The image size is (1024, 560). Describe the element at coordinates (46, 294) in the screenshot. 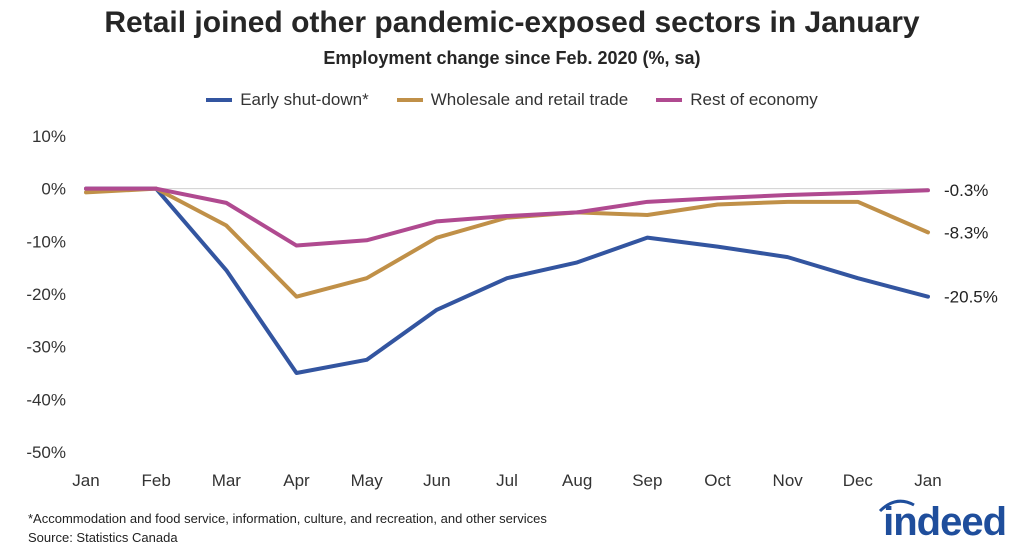

I see `y-tick-label: -20%` at that location.